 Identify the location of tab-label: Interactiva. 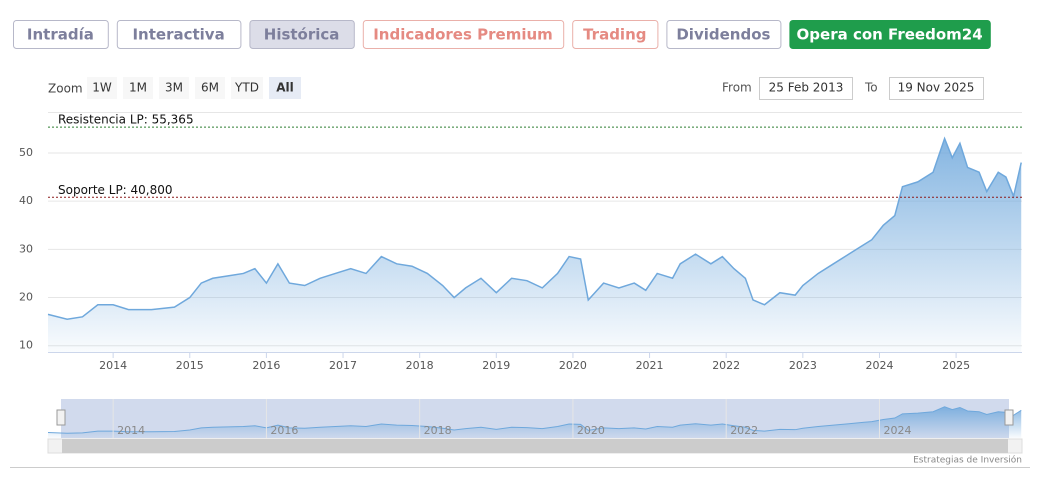
(178, 35).